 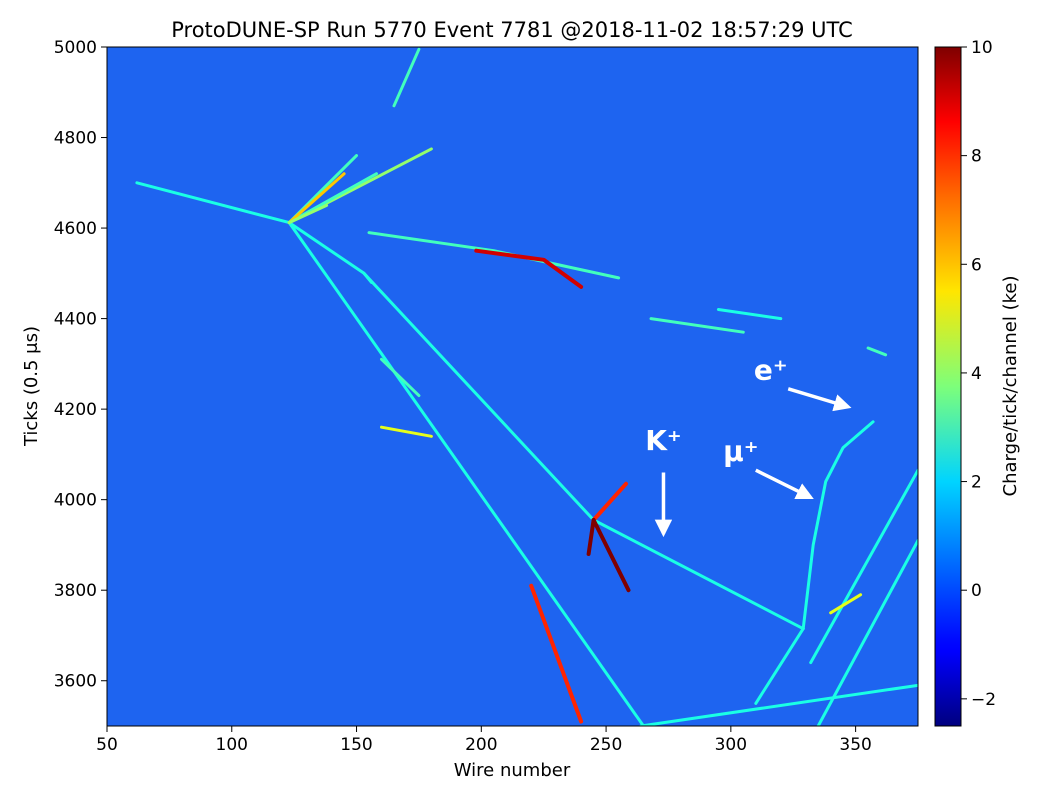 What do you see at coordinates (731, 745) in the screenshot?
I see `x-tick-label-5: 300` at bounding box center [731, 745].